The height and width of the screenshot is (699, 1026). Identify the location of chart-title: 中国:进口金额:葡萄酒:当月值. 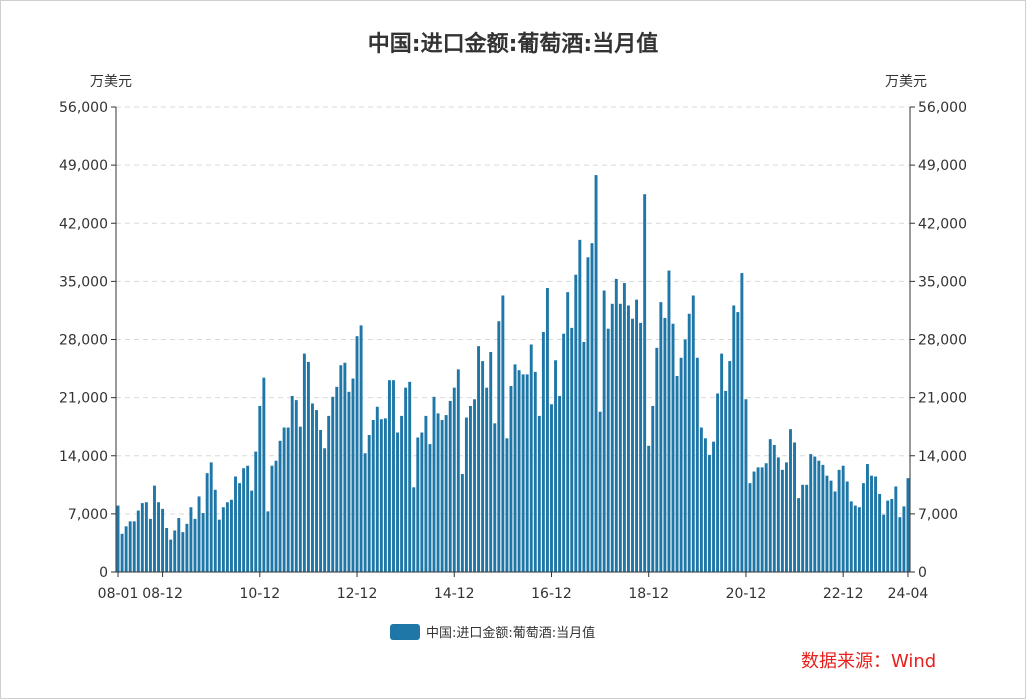
(513, 44).